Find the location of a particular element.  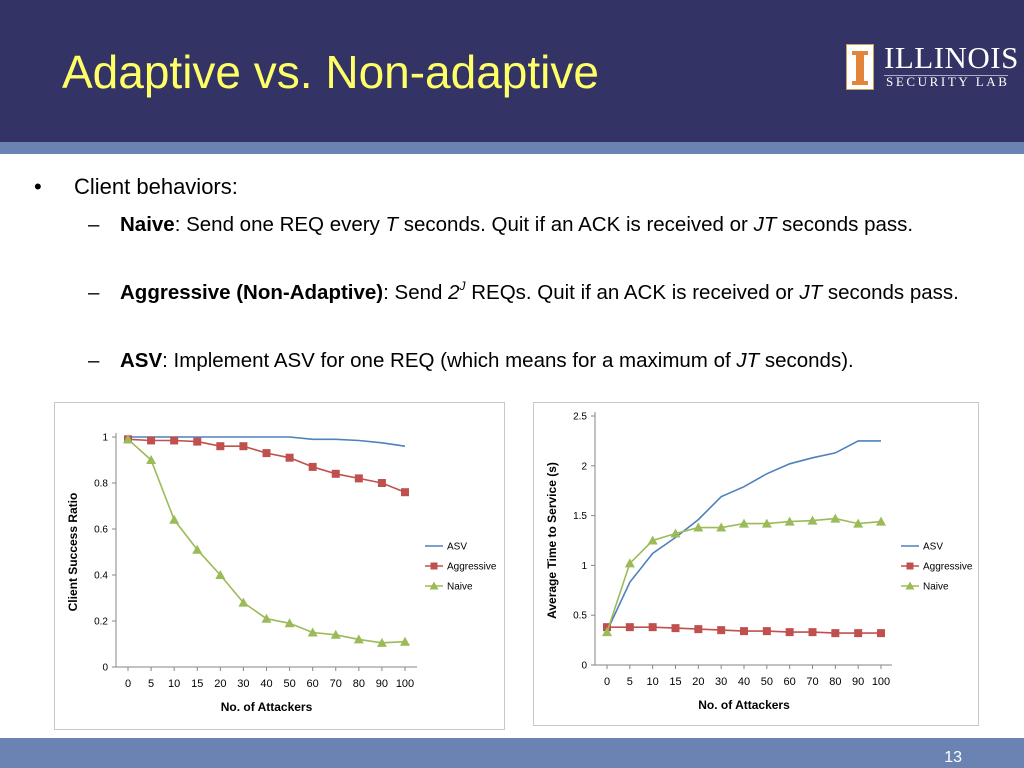

illinois-security-lab-logo: ILLINOIS SECURITY LAB is located at coordinates (932, 67).